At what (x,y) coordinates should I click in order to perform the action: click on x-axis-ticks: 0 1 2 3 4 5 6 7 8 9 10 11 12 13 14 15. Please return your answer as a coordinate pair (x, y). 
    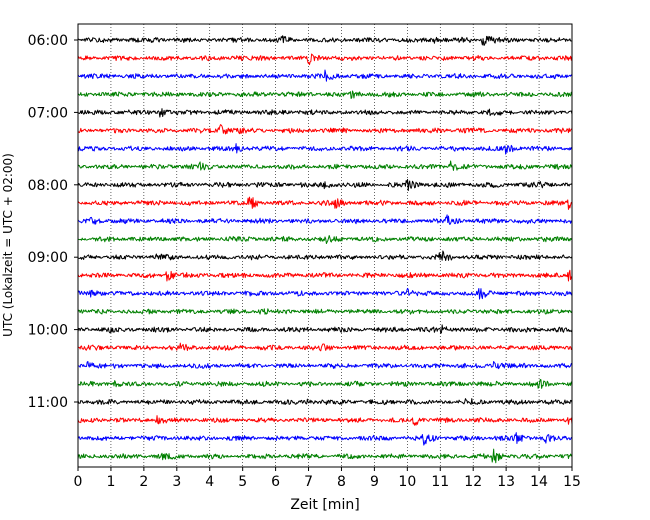
    Looking at the image, I should click on (327, 478).